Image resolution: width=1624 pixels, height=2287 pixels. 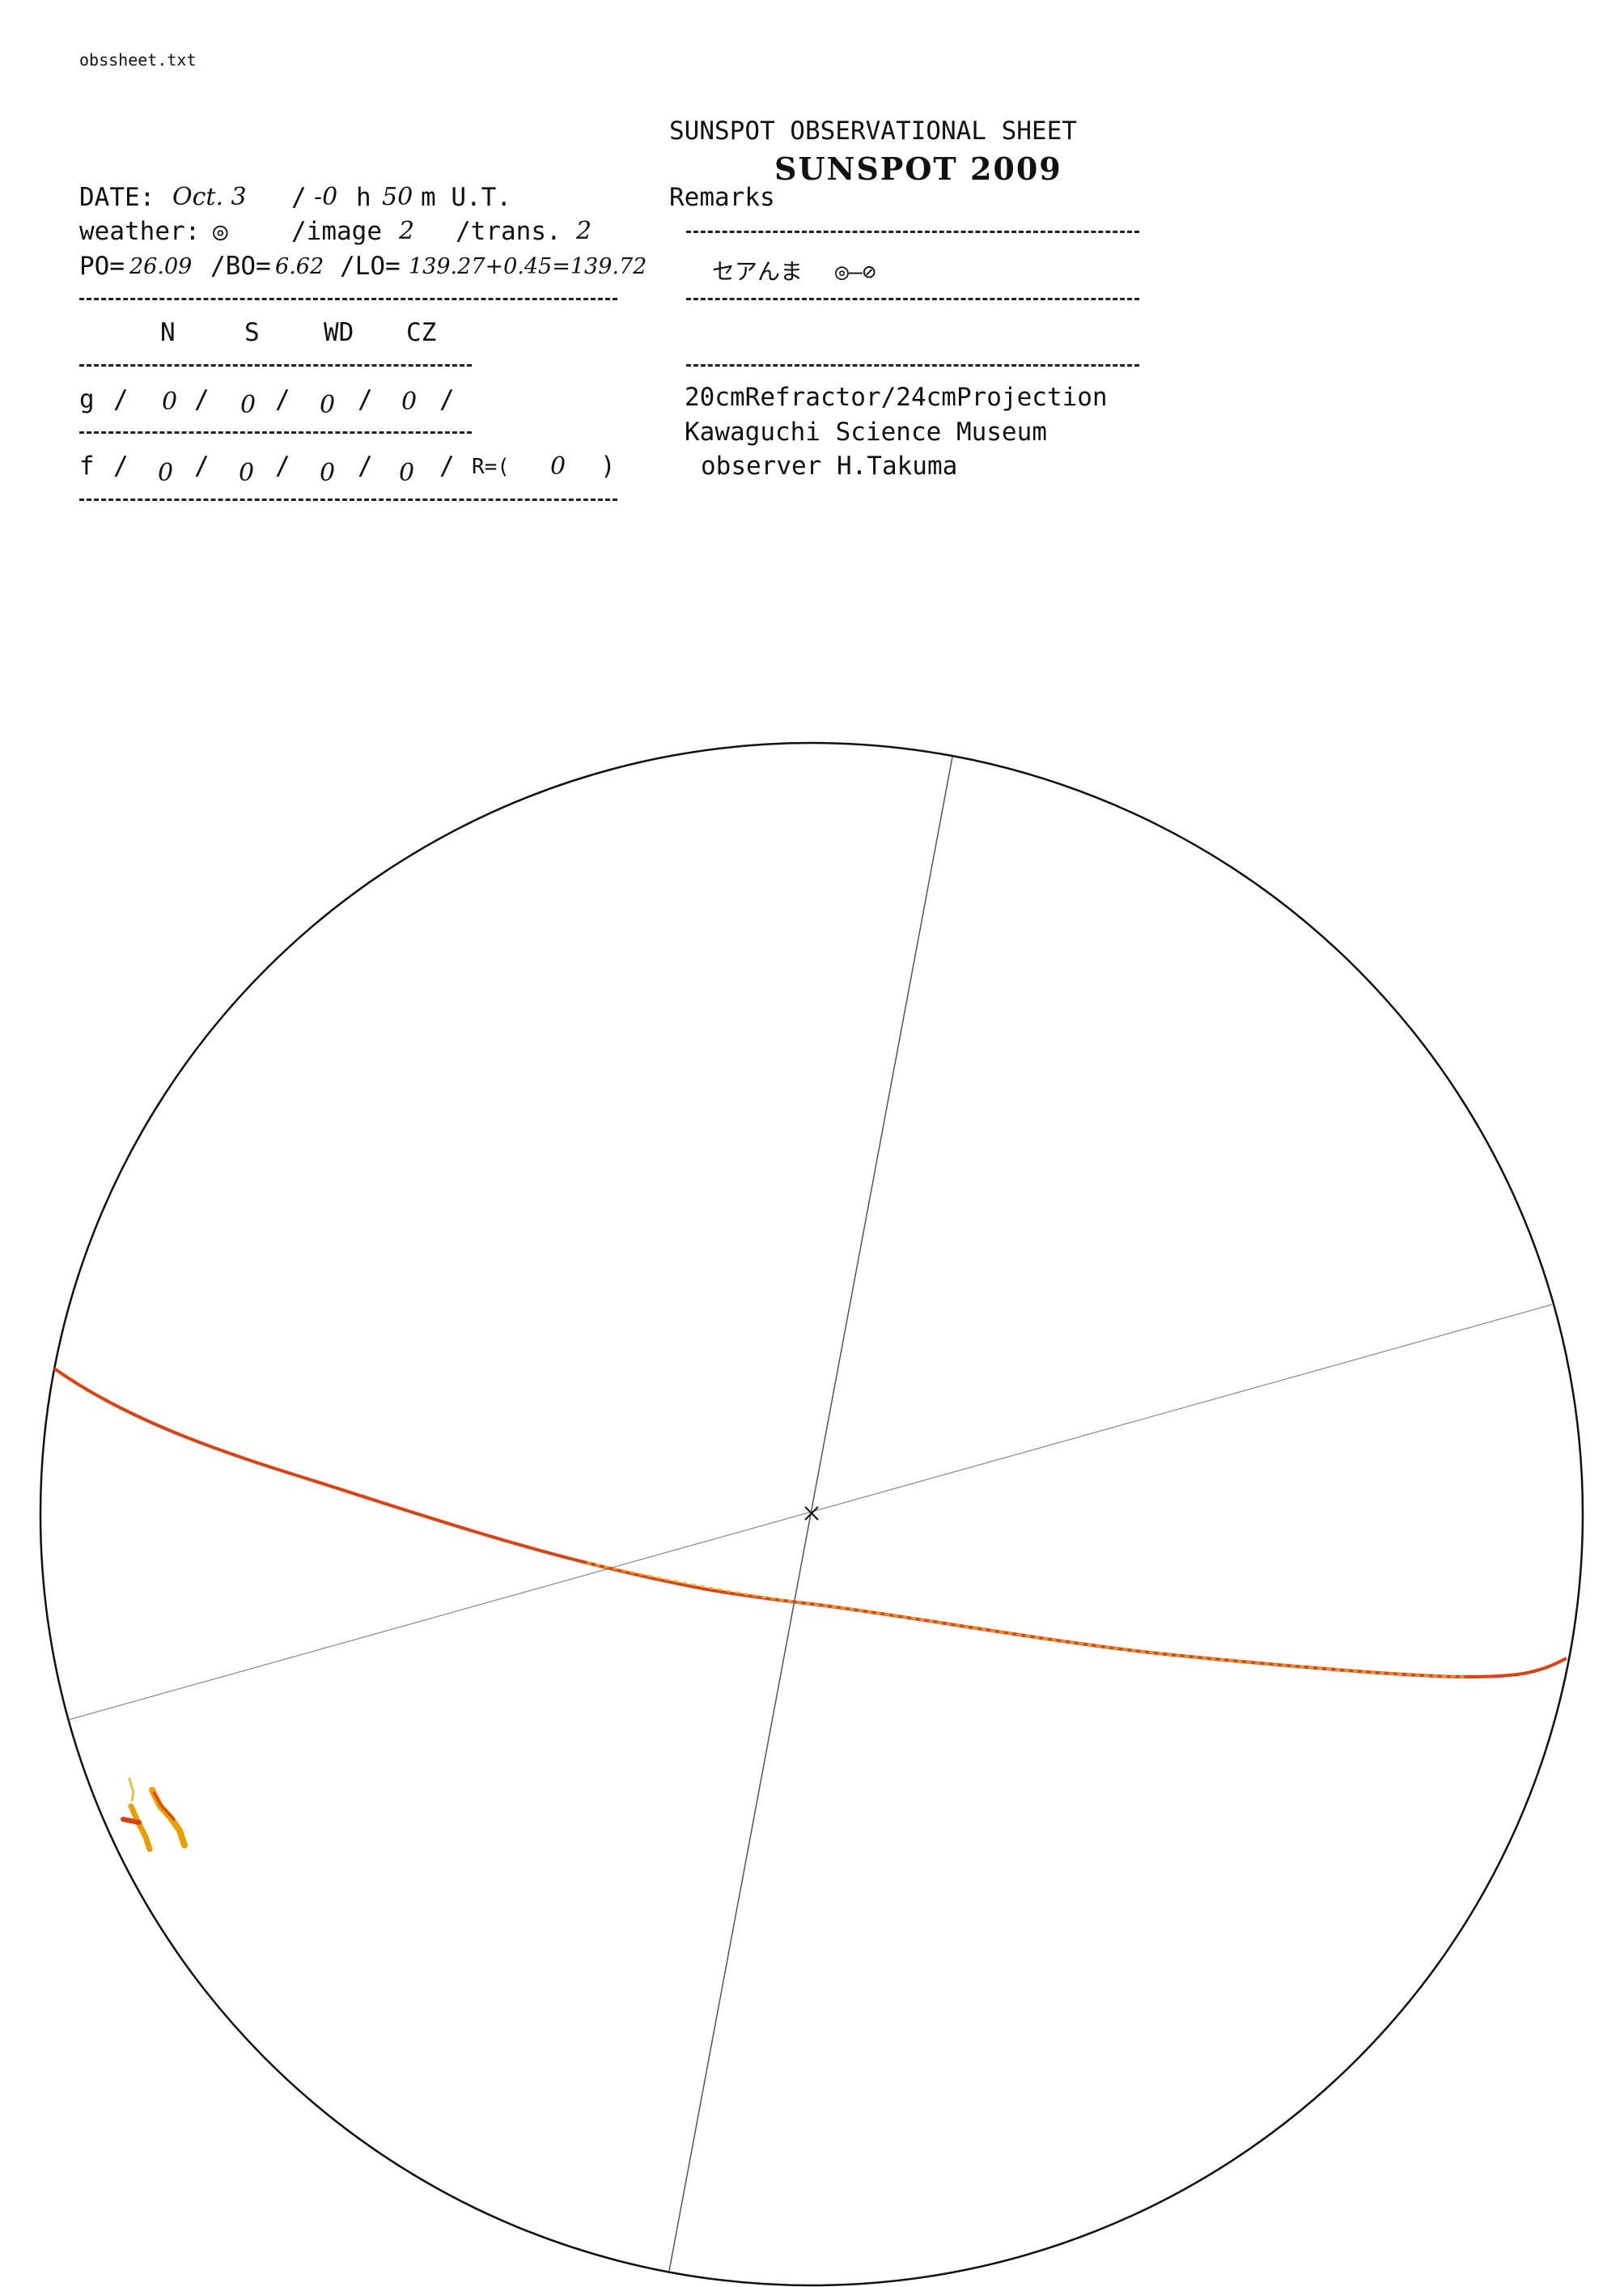 What do you see at coordinates (558, 466) in the screenshot?
I see `r-value: 0` at bounding box center [558, 466].